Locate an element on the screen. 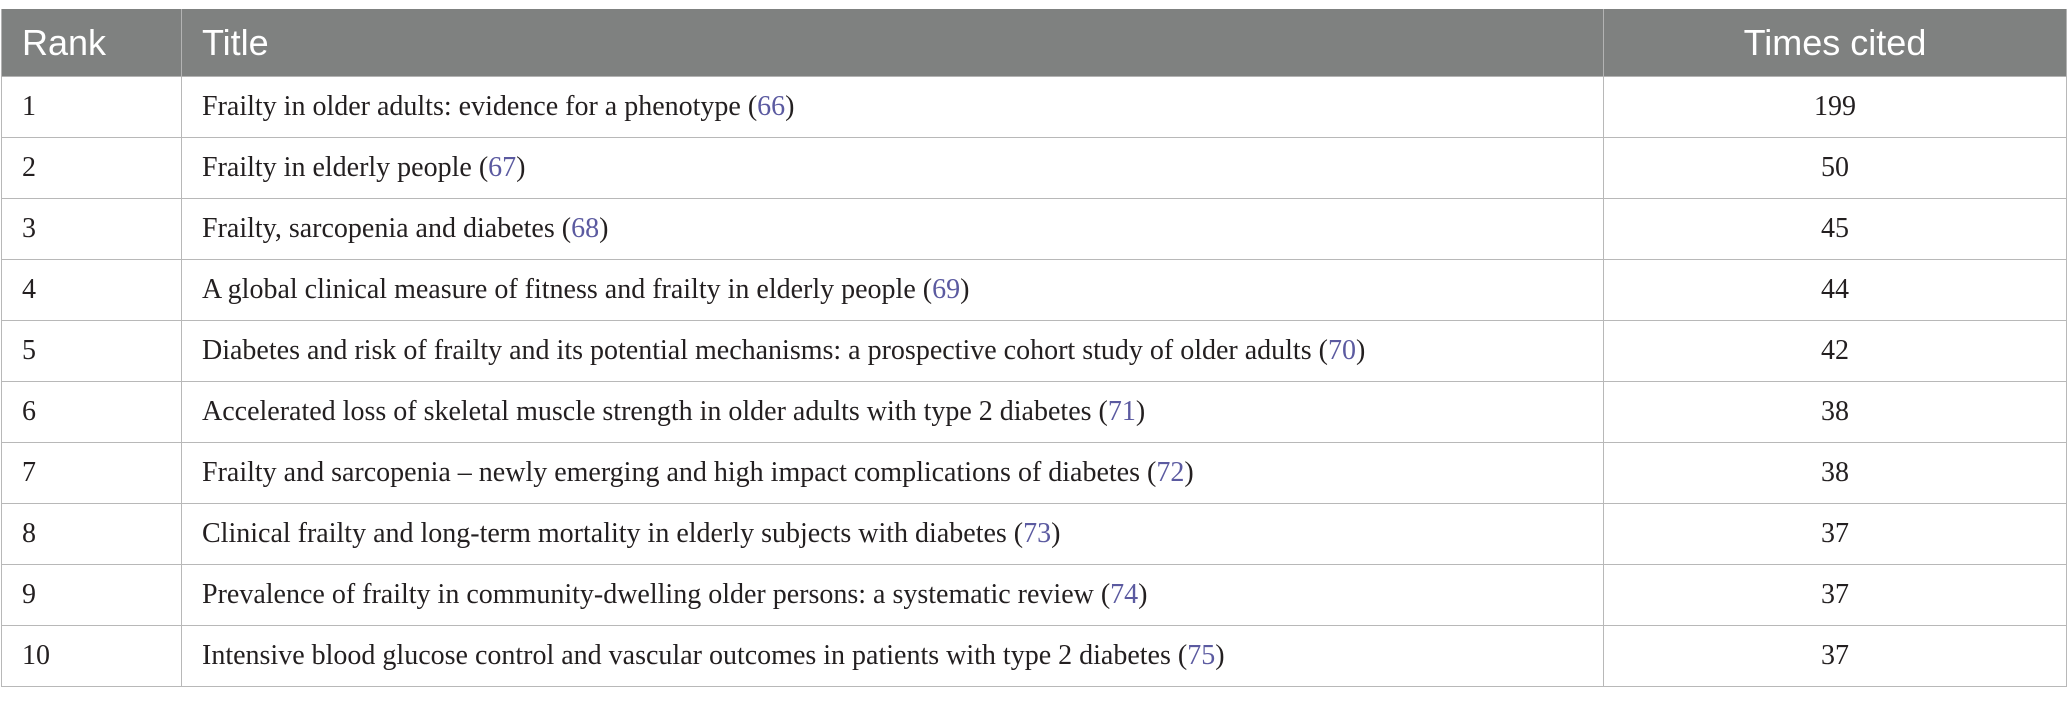 Image resolution: width=2067 pixels, height=709 pixels. header-title: Title is located at coordinates (892, 43).